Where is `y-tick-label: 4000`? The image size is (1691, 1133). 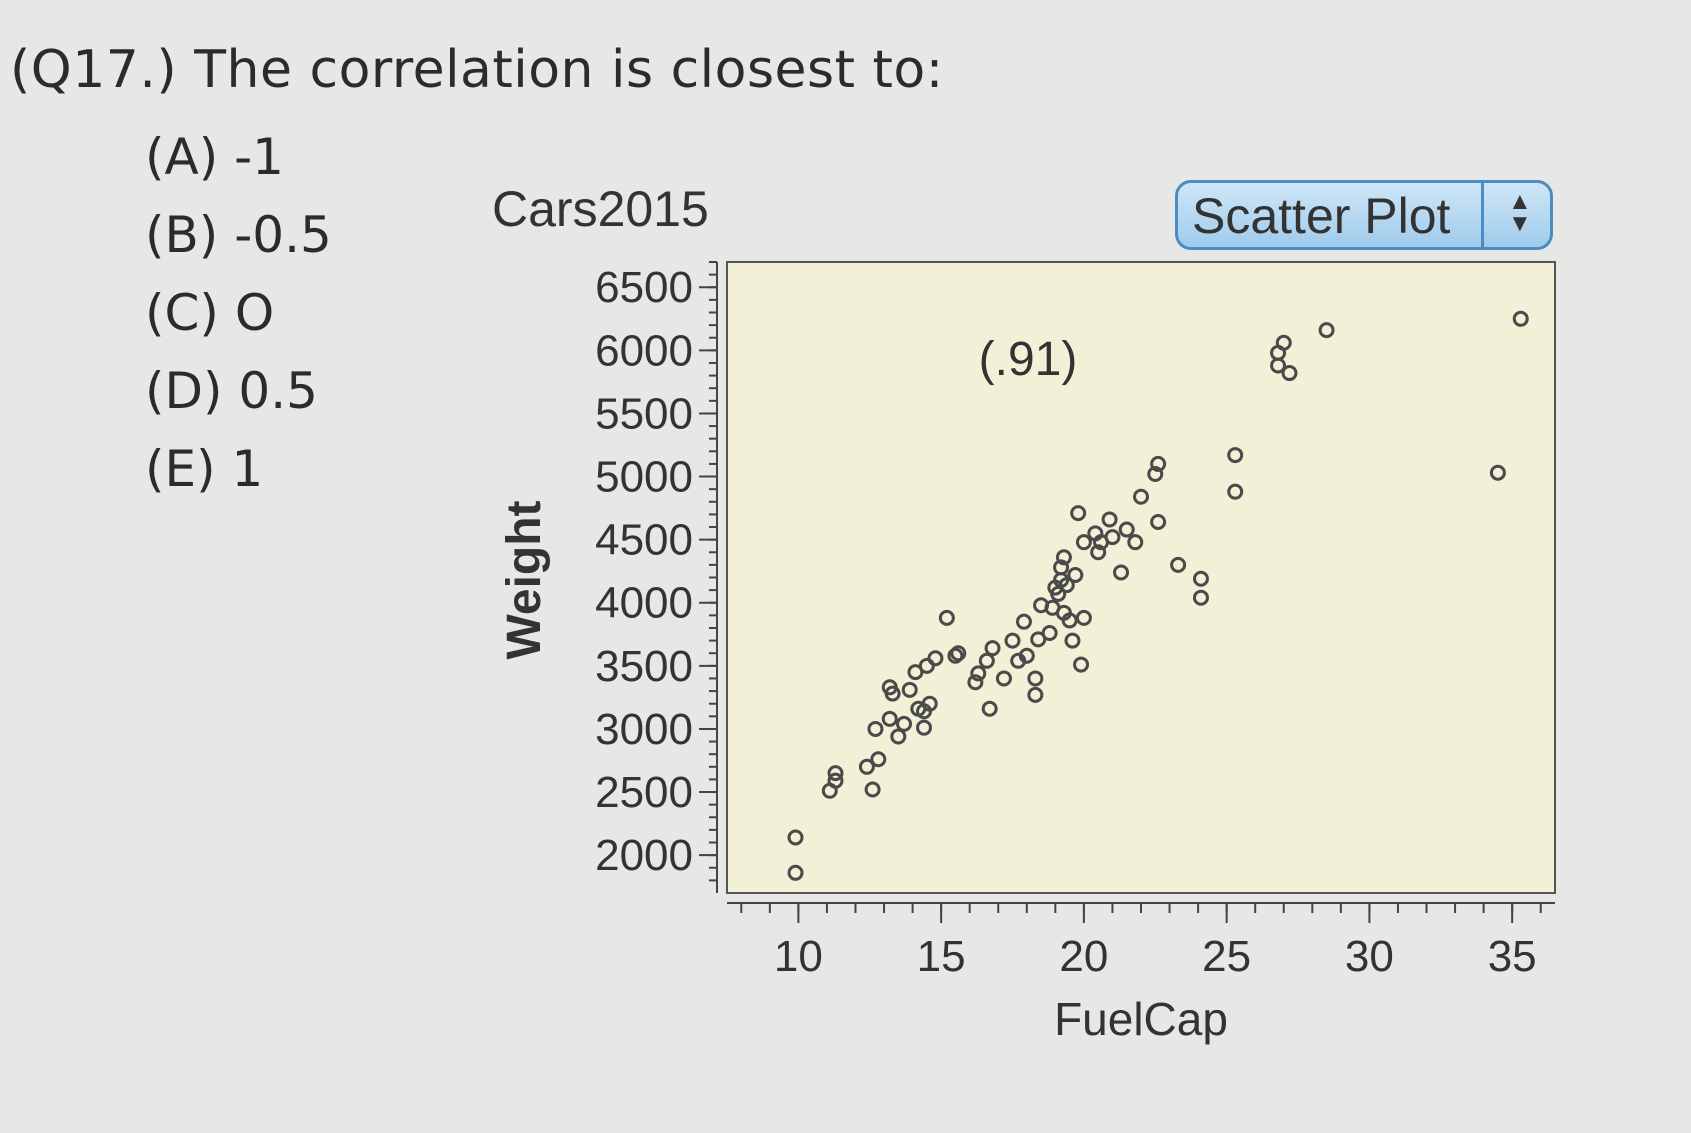
y-tick-label: 4000 is located at coordinates (644, 603).